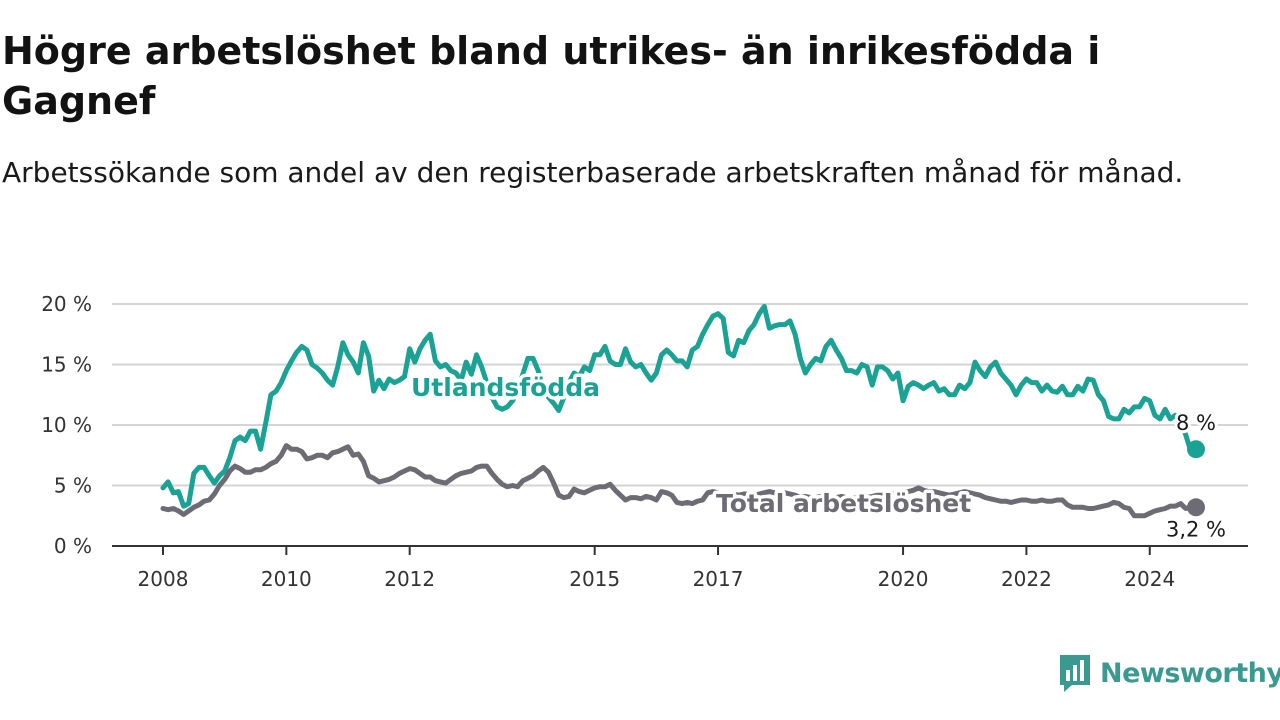 The width and height of the screenshot is (1280, 720). I want to click on y-tick-label: 20 %, so click(66, 304).